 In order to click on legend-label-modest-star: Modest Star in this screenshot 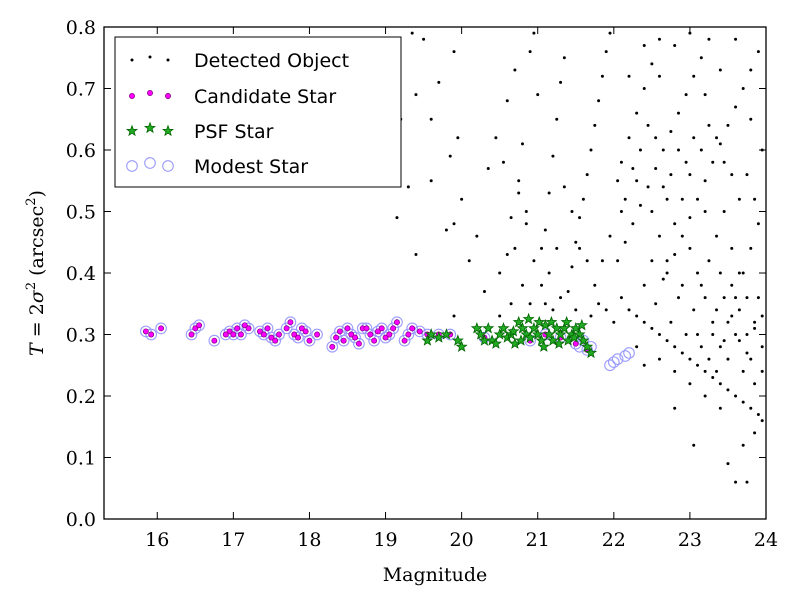, I will do `click(251, 167)`.